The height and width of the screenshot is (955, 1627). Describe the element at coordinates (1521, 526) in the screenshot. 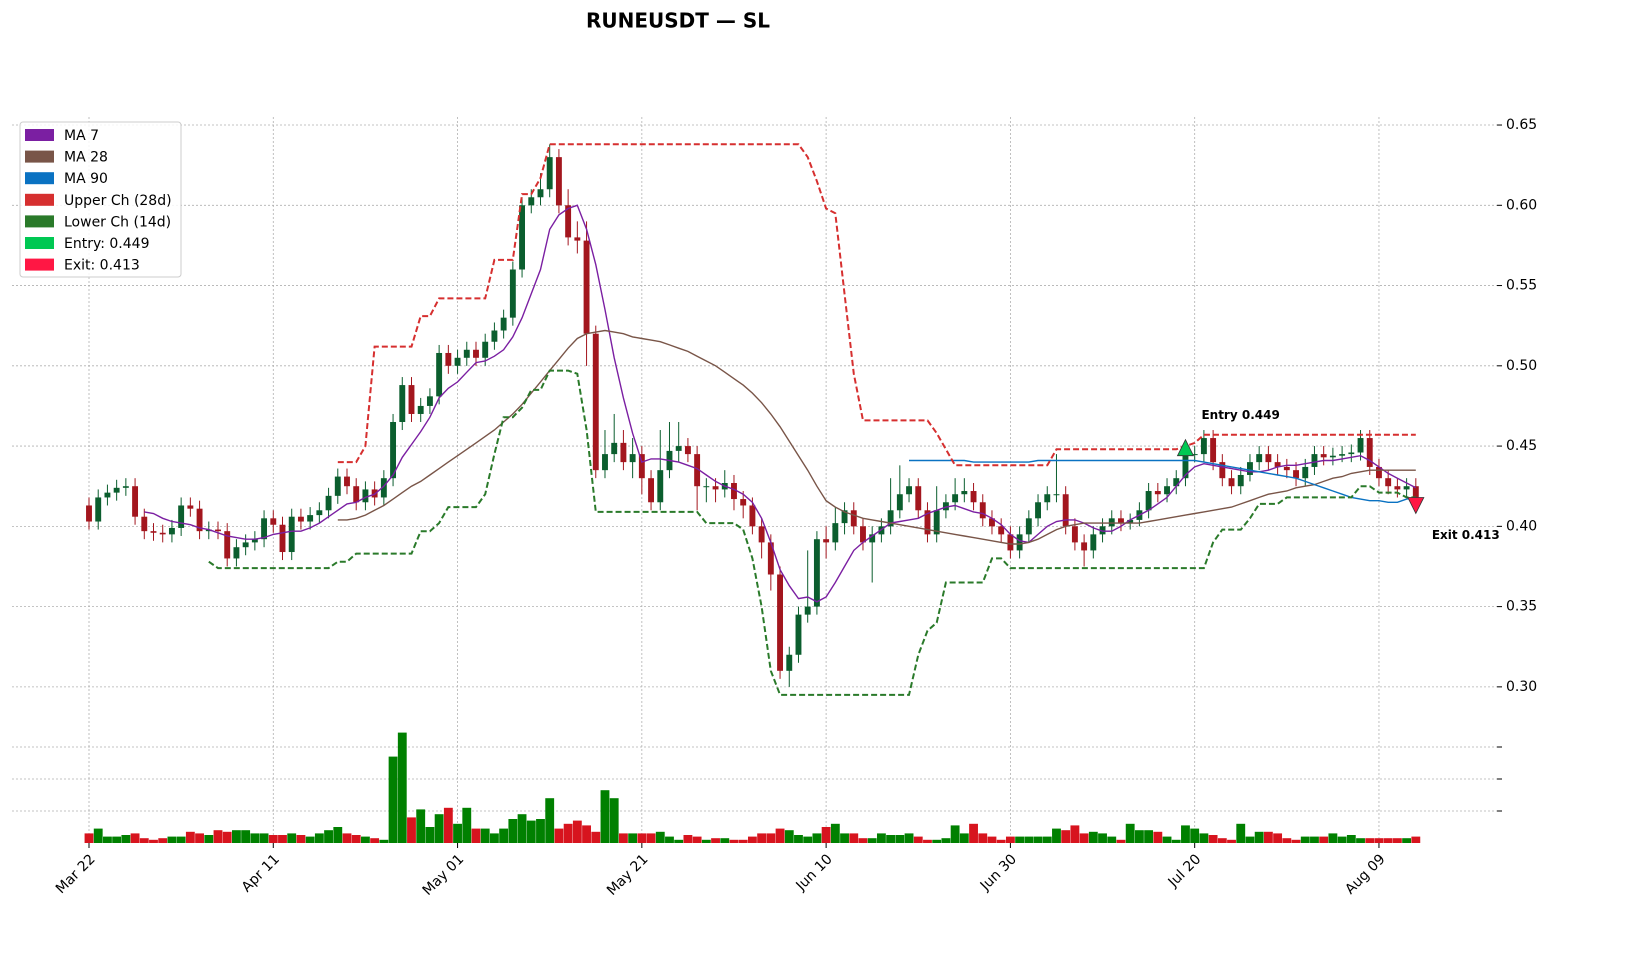

I see `y-tick-label: 0.40` at that location.